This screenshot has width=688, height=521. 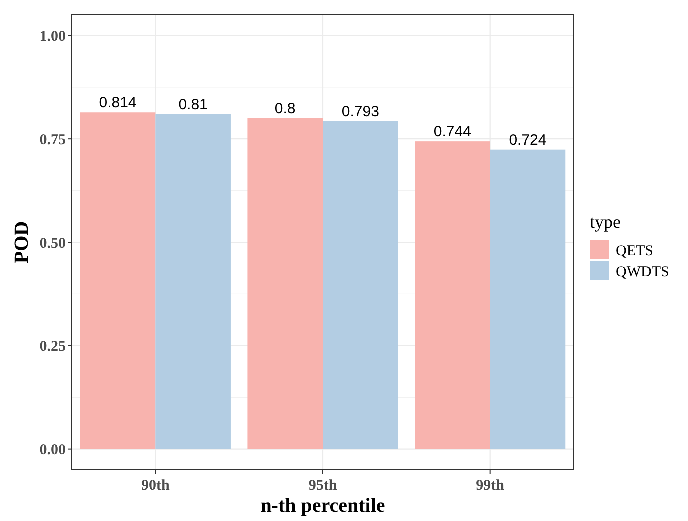 What do you see at coordinates (53, 36) in the screenshot?
I see `y-tick-label: 1.00` at bounding box center [53, 36].